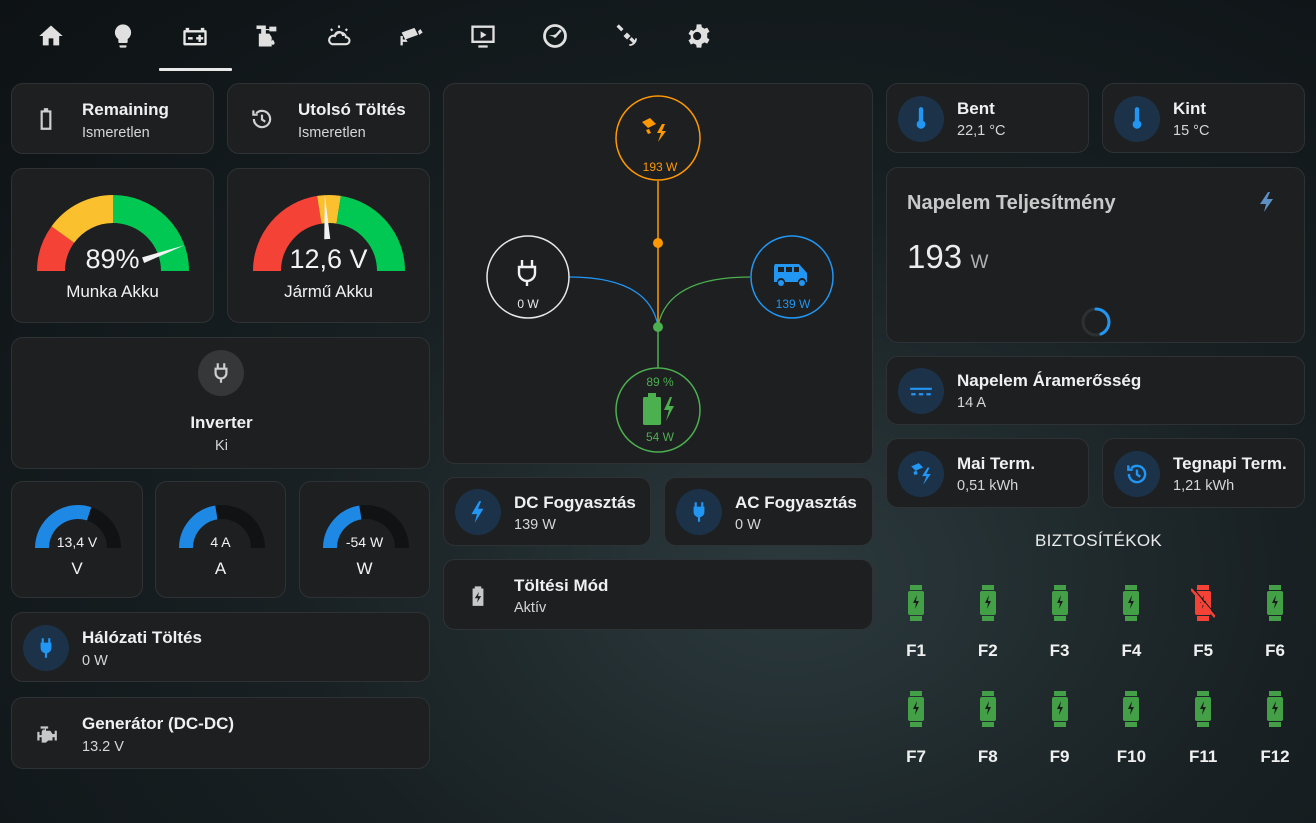 This screenshot has height=823, width=1316. I want to click on gauge-value: 12,6 V, so click(328, 259).